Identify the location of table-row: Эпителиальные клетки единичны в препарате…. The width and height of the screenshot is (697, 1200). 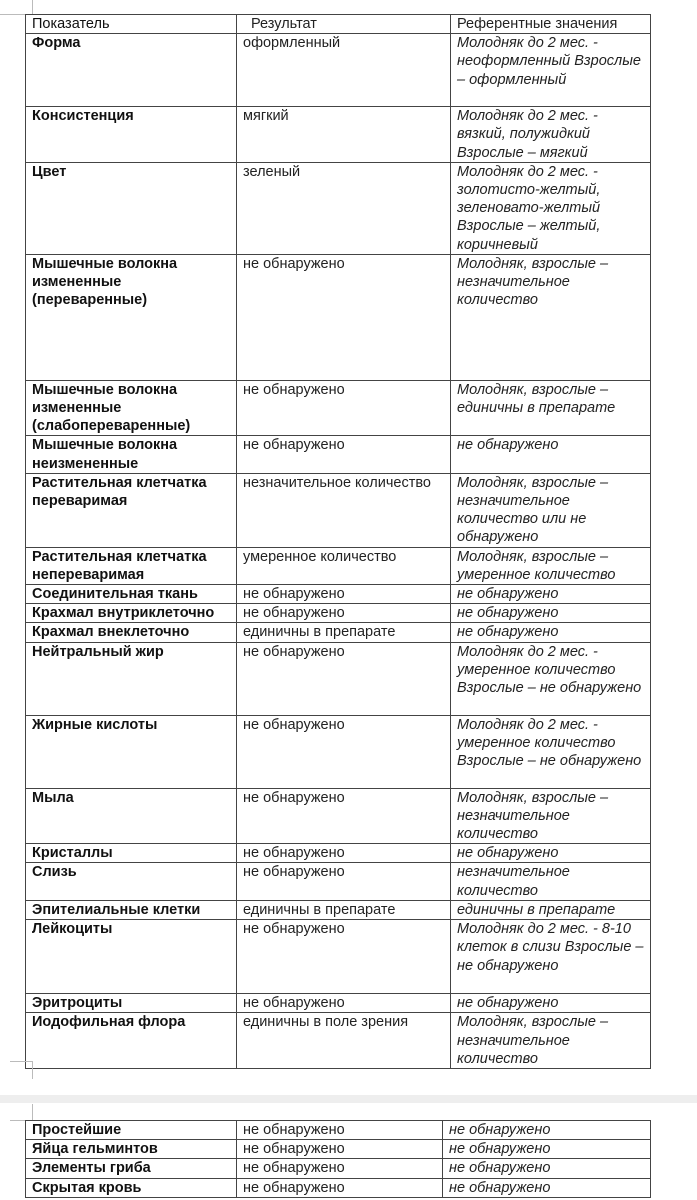
(338, 910).